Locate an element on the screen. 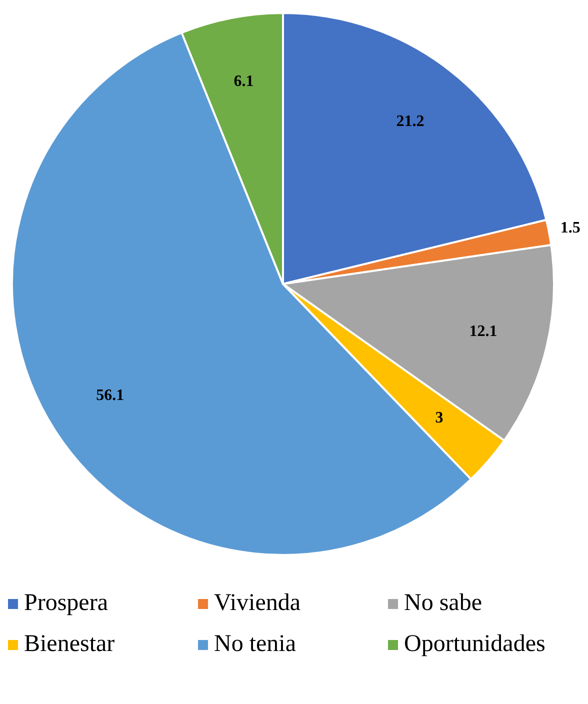 This screenshot has height=704, width=588. legend-label: No sabe is located at coordinates (443, 603).